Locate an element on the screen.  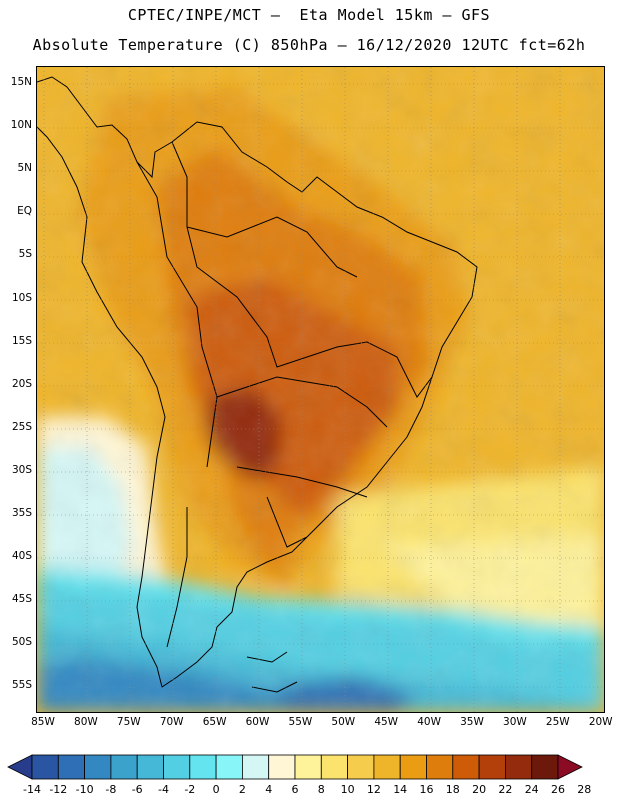
colorbar-min-arrow is located at coordinates (20, 767).